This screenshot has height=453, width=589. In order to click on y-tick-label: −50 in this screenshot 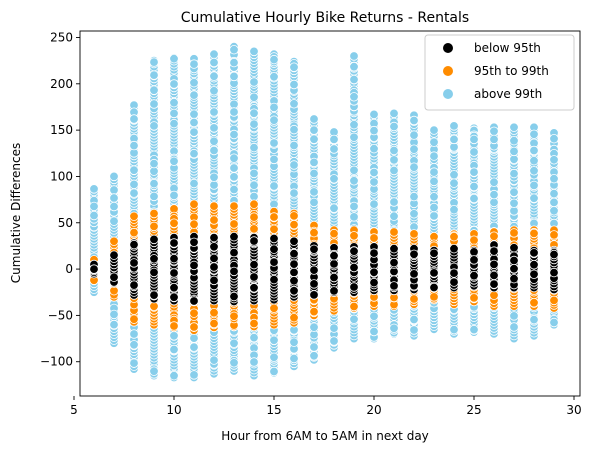, I will do `click(60, 315)`.